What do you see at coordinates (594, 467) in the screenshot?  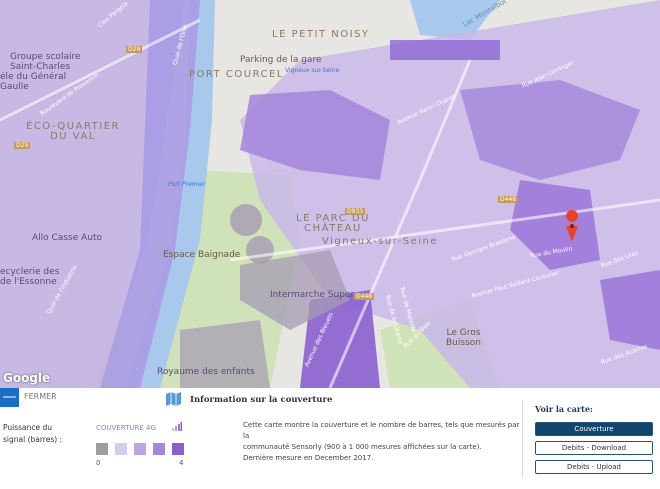 I see `upload-speed-button: Debits - Upload` at bounding box center [594, 467].